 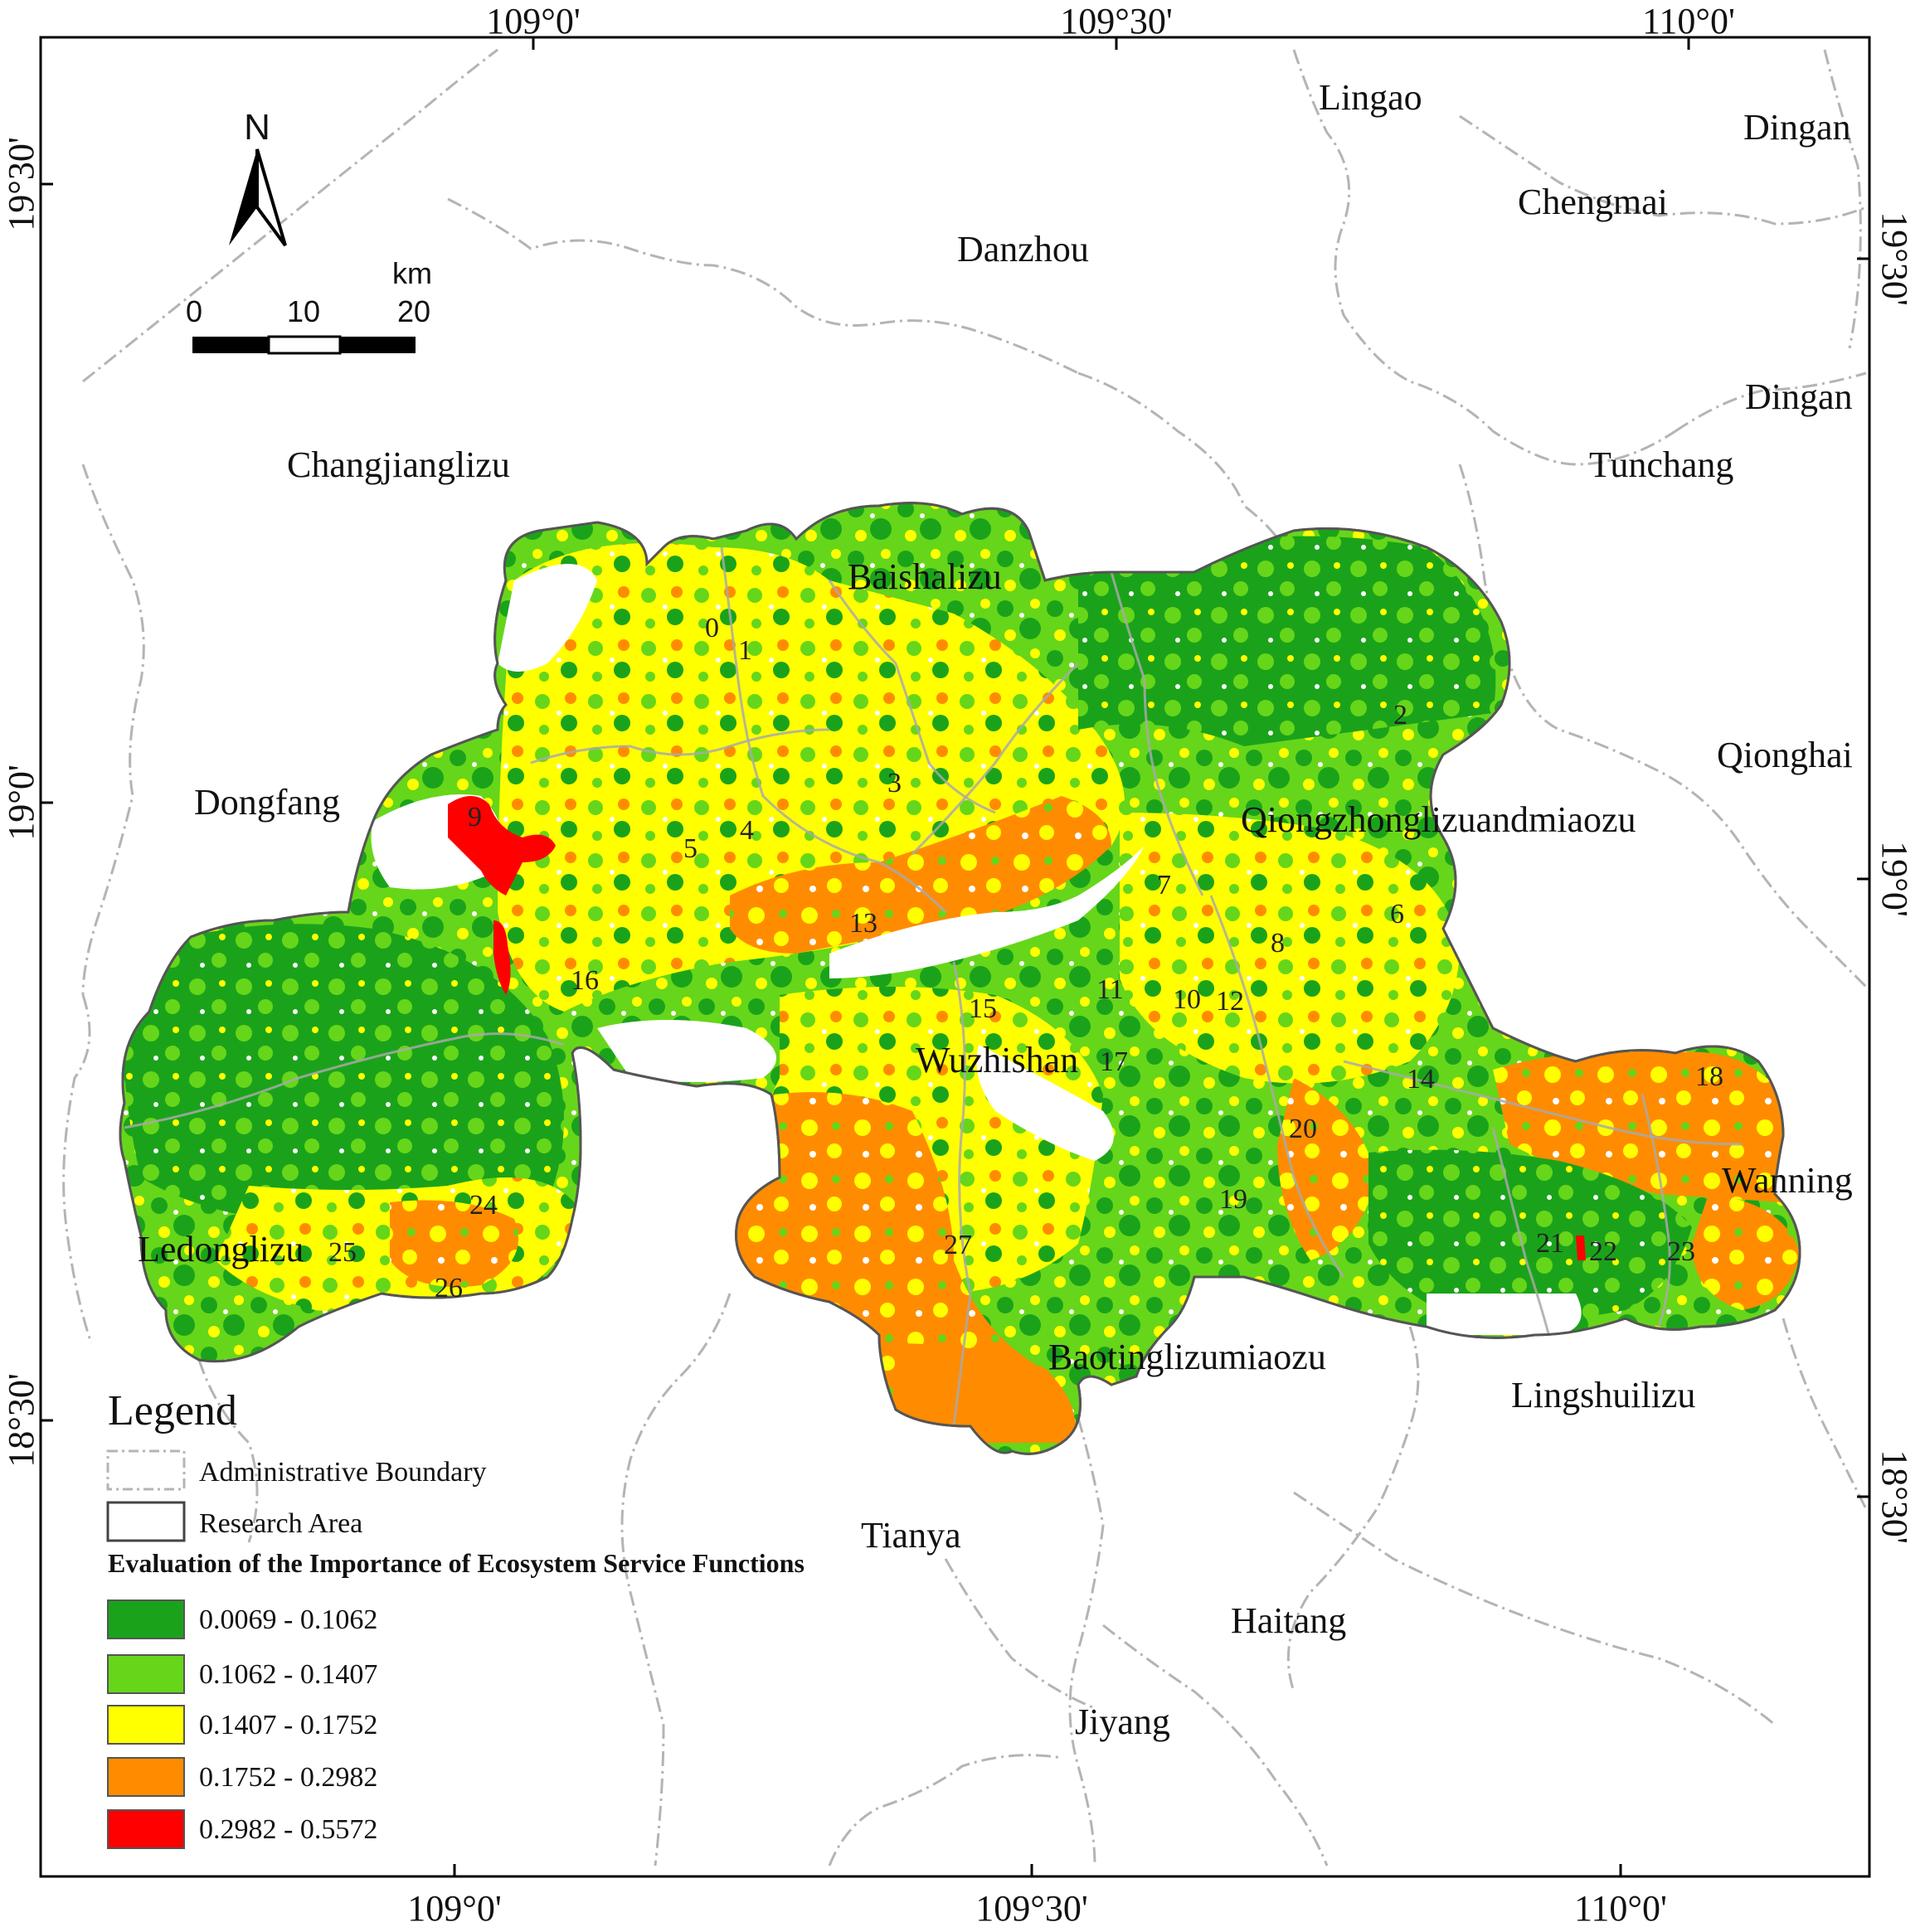 I want to click on place-haitang: Haitang, so click(x=1288, y=1620).